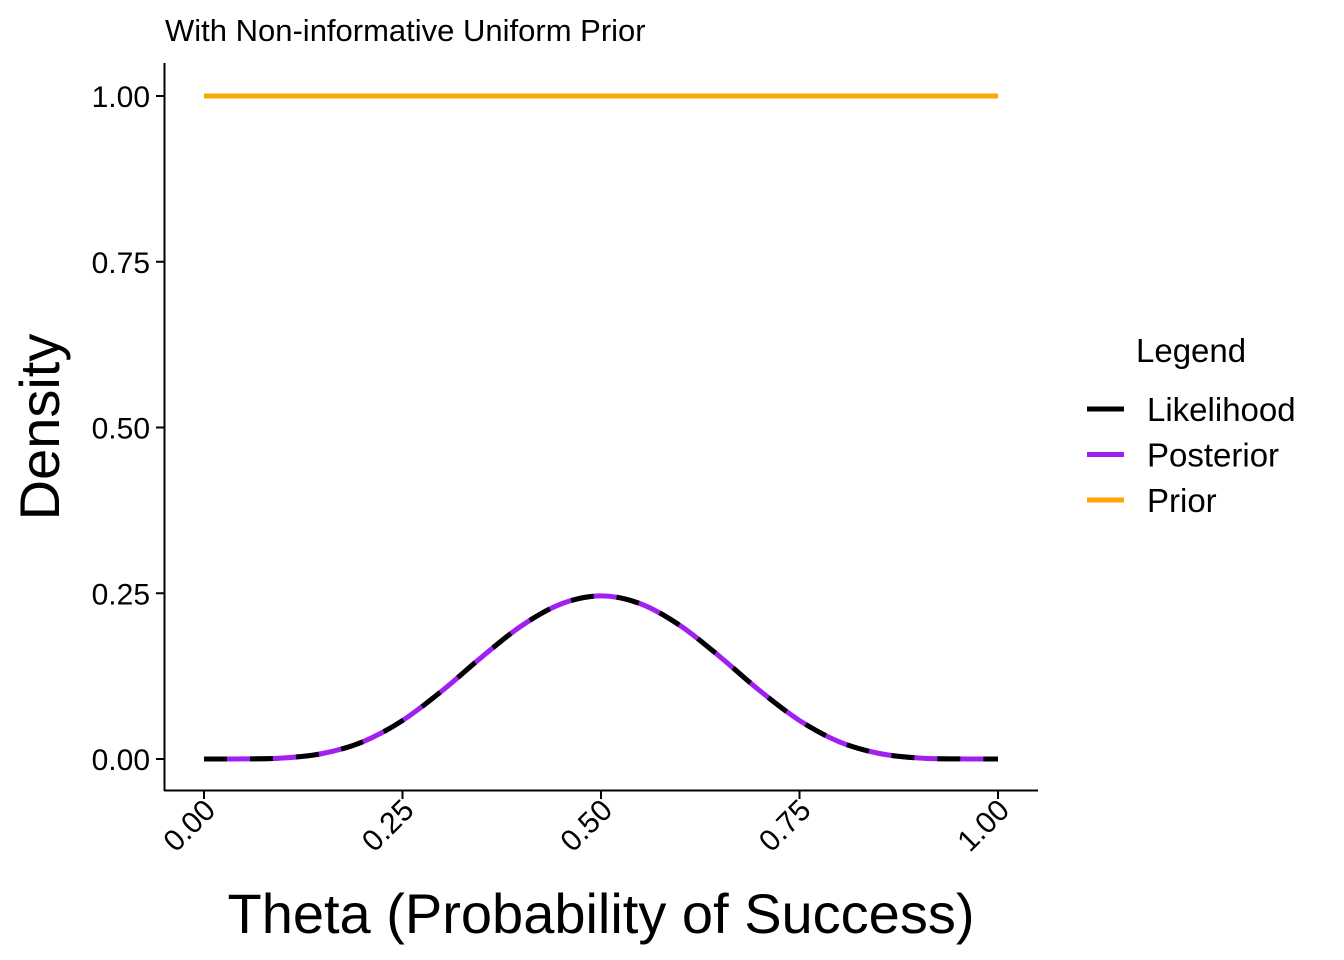  Describe the element at coordinates (1213, 455) in the screenshot. I see `legend-label-posterior: Posterior` at that location.